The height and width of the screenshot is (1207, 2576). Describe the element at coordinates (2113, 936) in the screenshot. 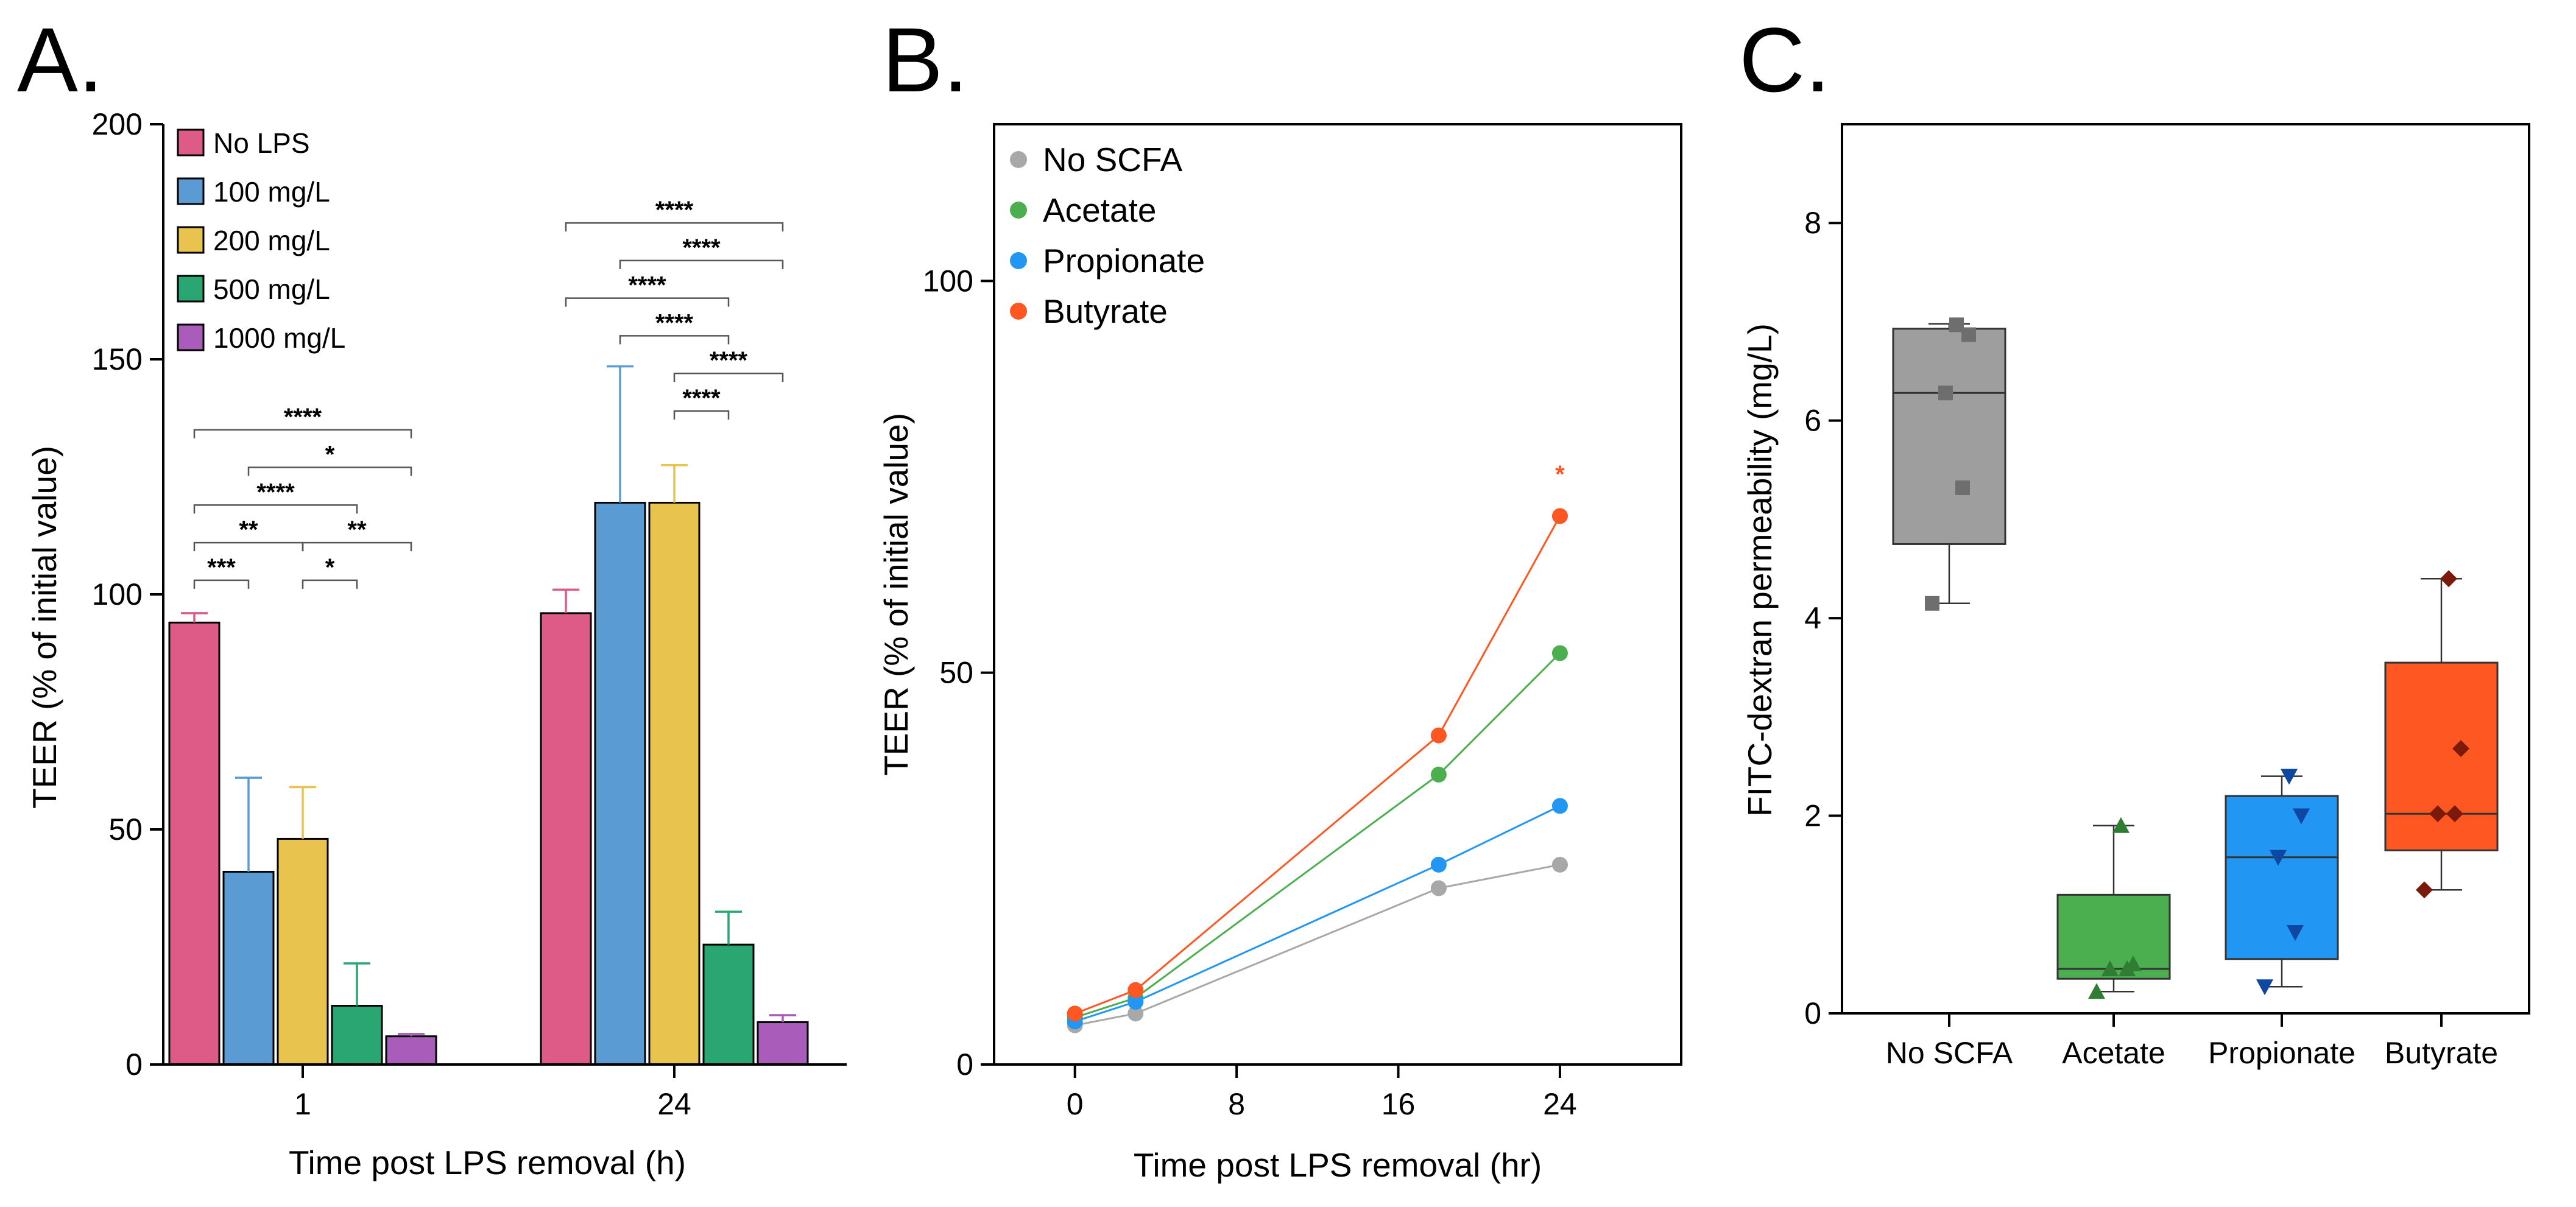

I see `box-acetate` at that location.